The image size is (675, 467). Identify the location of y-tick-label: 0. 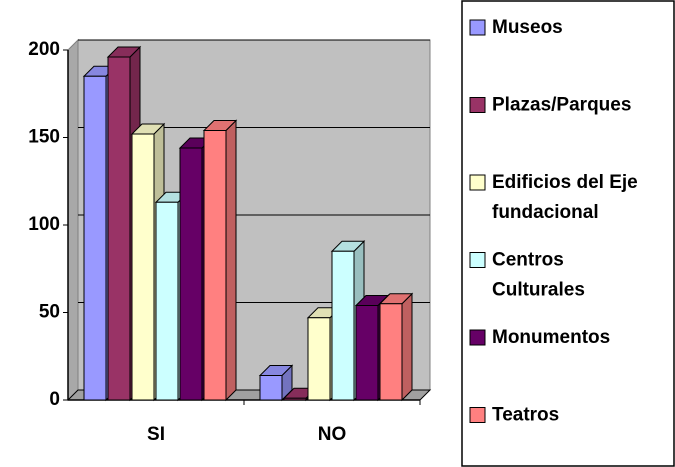
(54, 399).